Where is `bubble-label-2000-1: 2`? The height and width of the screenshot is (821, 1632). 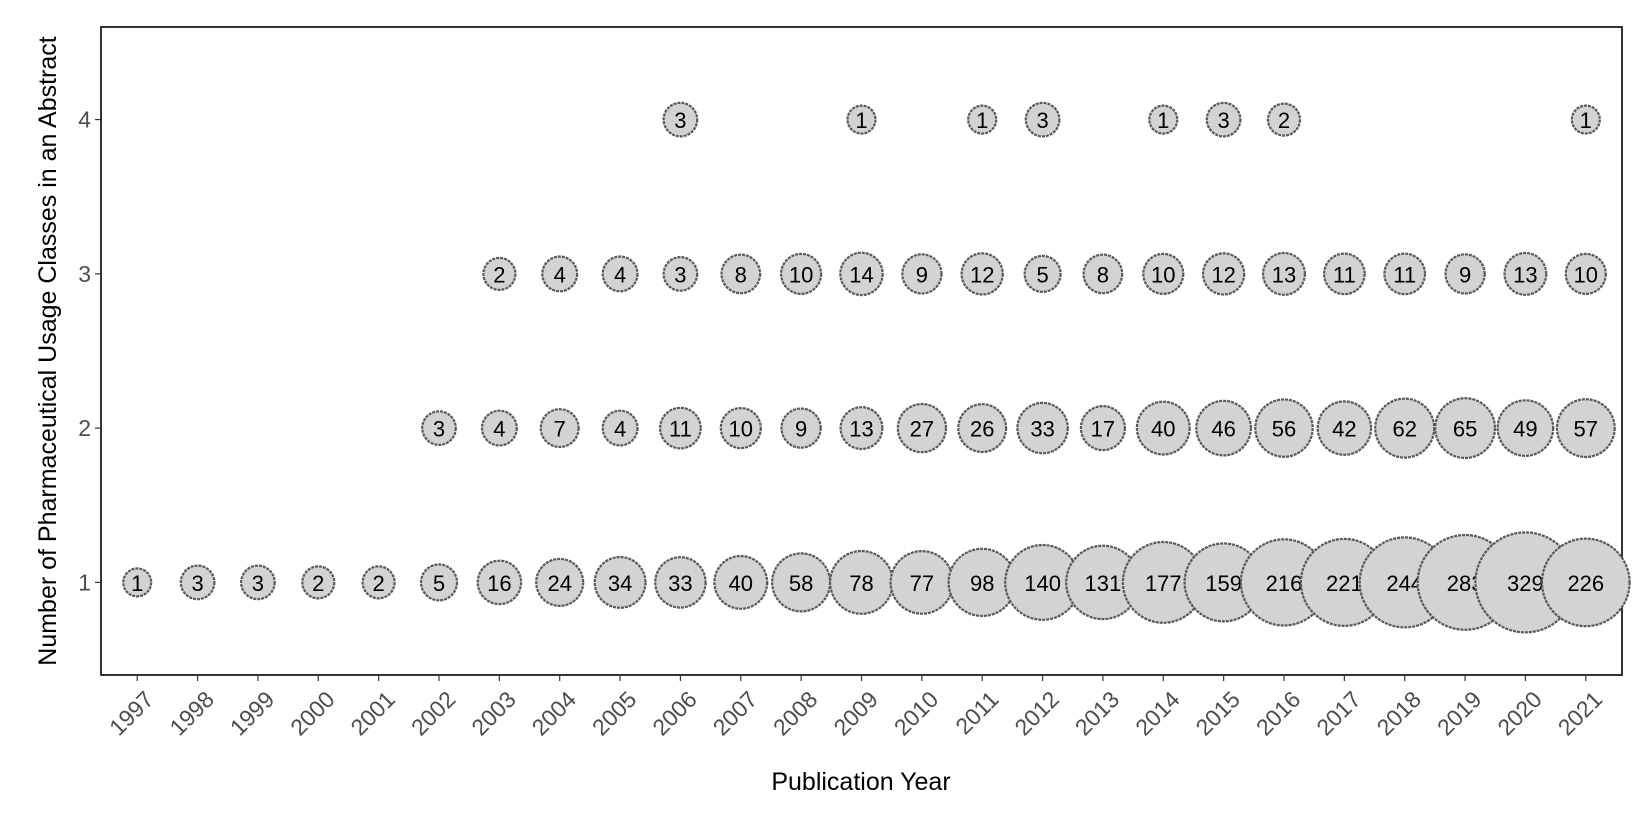 bubble-label-2000-1: 2 is located at coordinates (318, 583).